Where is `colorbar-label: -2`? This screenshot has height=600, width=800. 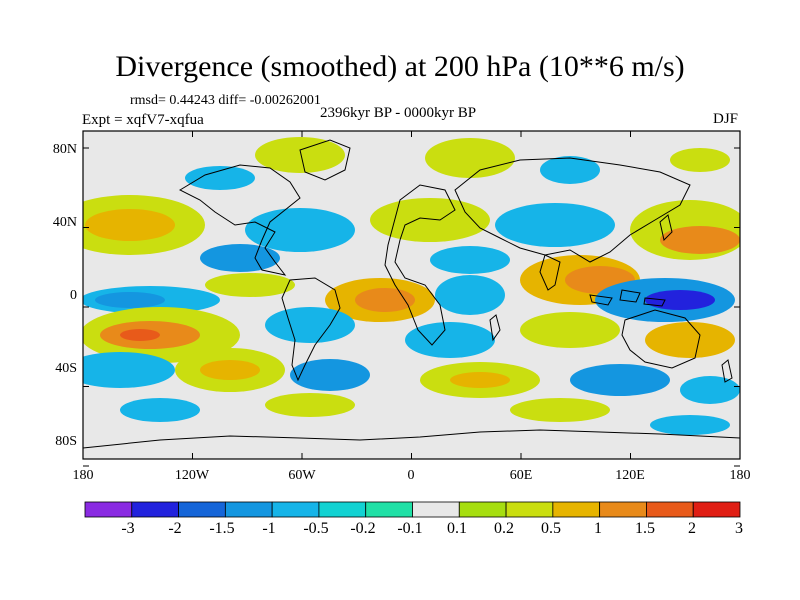 colorbar-label: -2 is located at coordinates (175, 528).